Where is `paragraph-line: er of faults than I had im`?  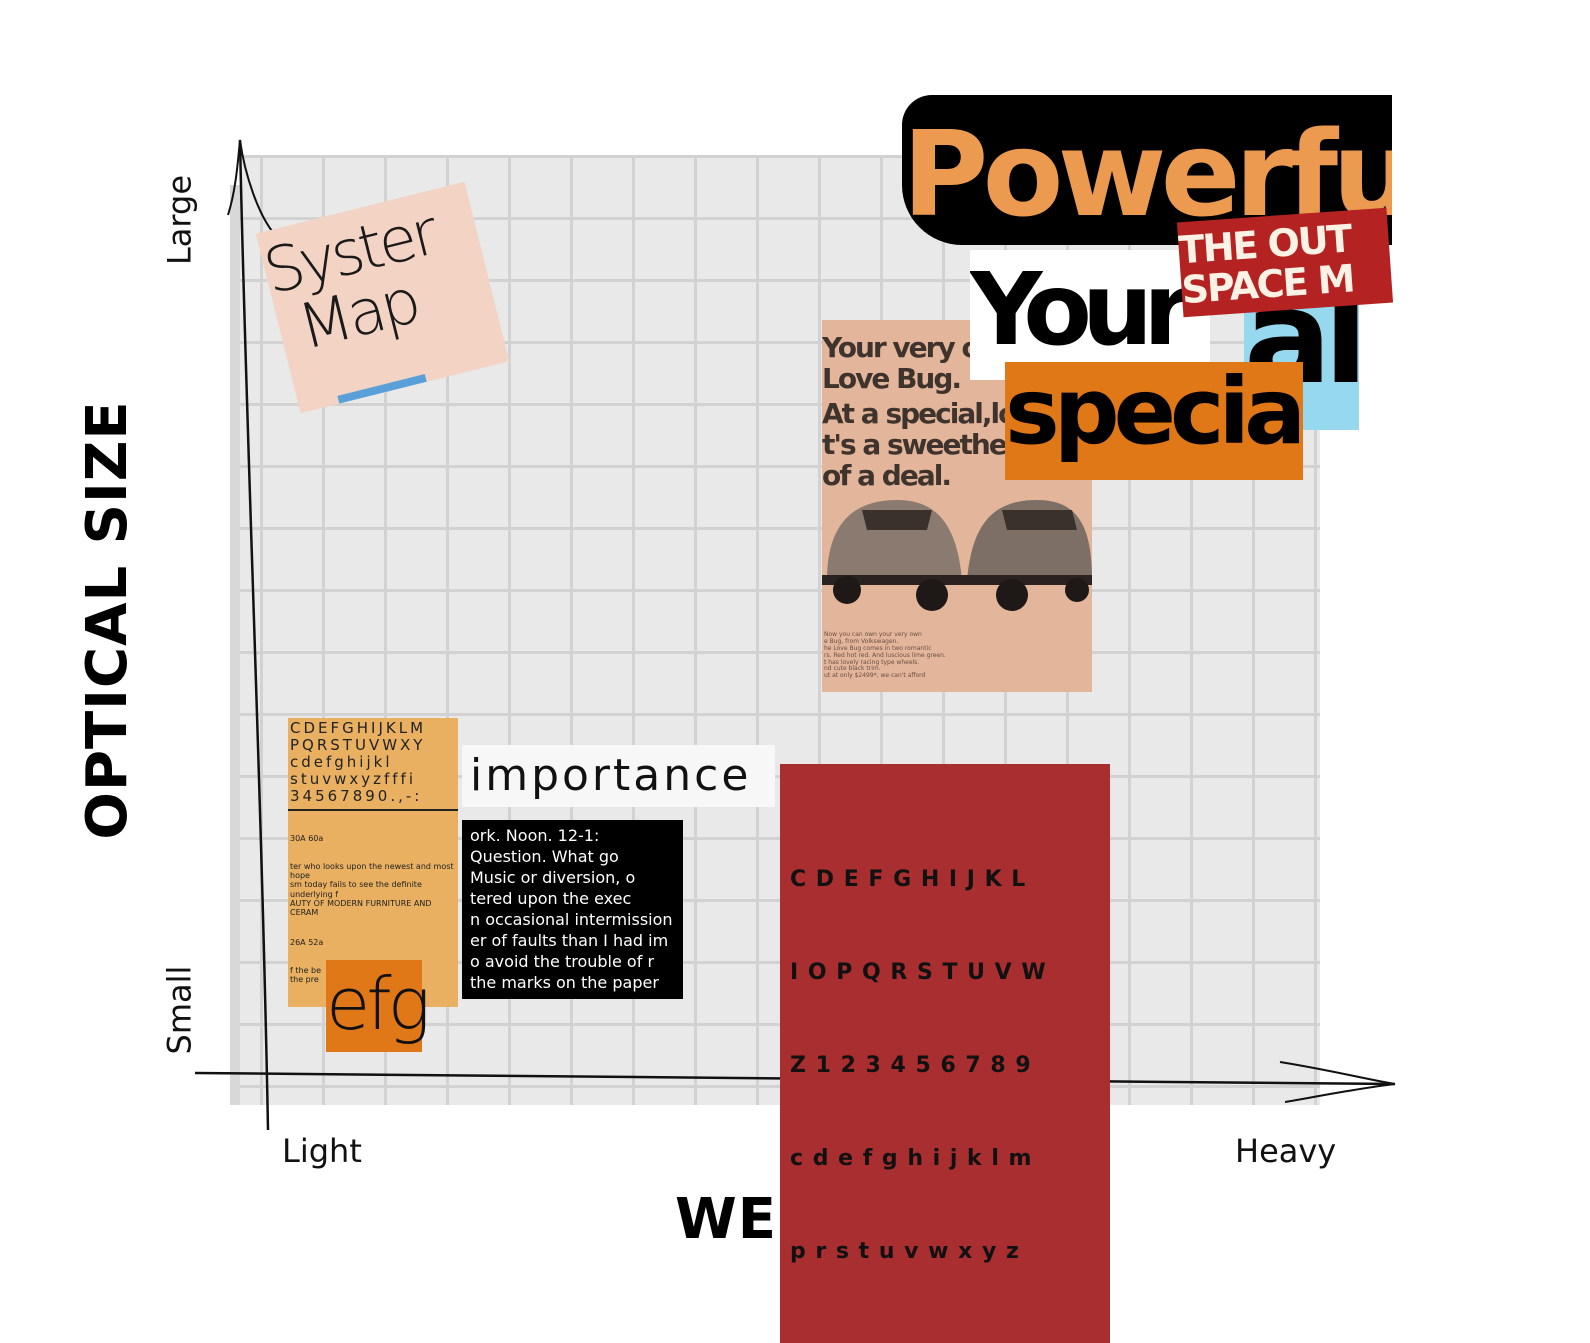
paragraph-line: er of faults than I had im is located at coordinates (569, 940).